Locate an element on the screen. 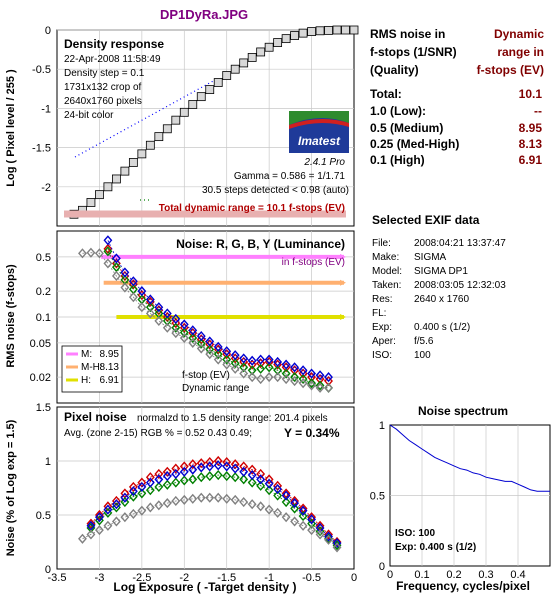 This screenshot has width=560, height=600. exif-key: Taken: is located at coordinates (387, 285).